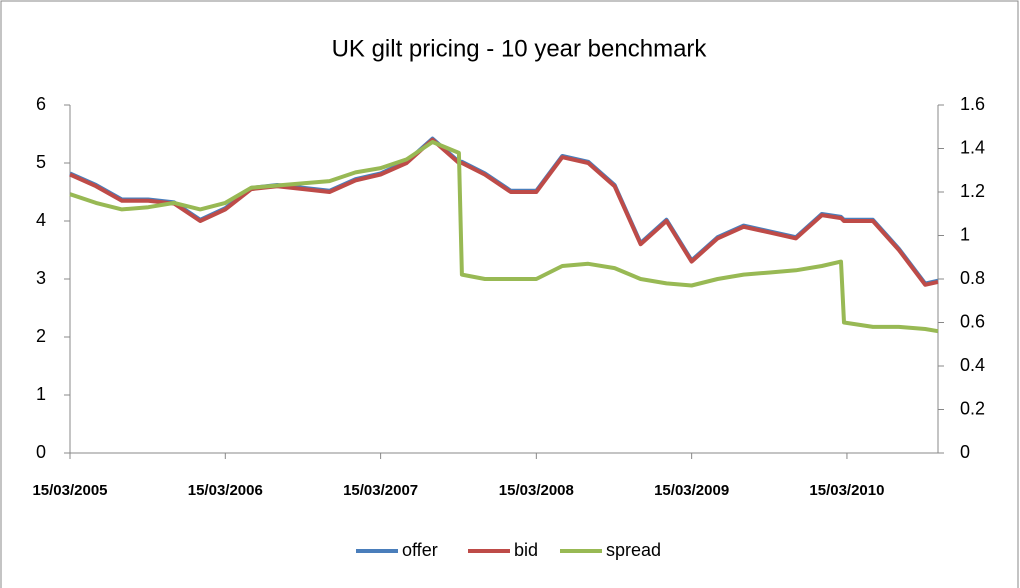 The height and width of the screenshot is (588, 1020). What do you see at coordinates (972, 104) in the screenshot?
I see `y2-tick-label: 1.6` at bounding box center [972, 104].